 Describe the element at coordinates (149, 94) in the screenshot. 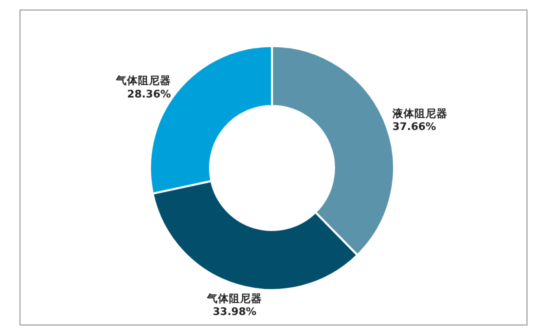

I see `data-label: 28.36%` at that location.